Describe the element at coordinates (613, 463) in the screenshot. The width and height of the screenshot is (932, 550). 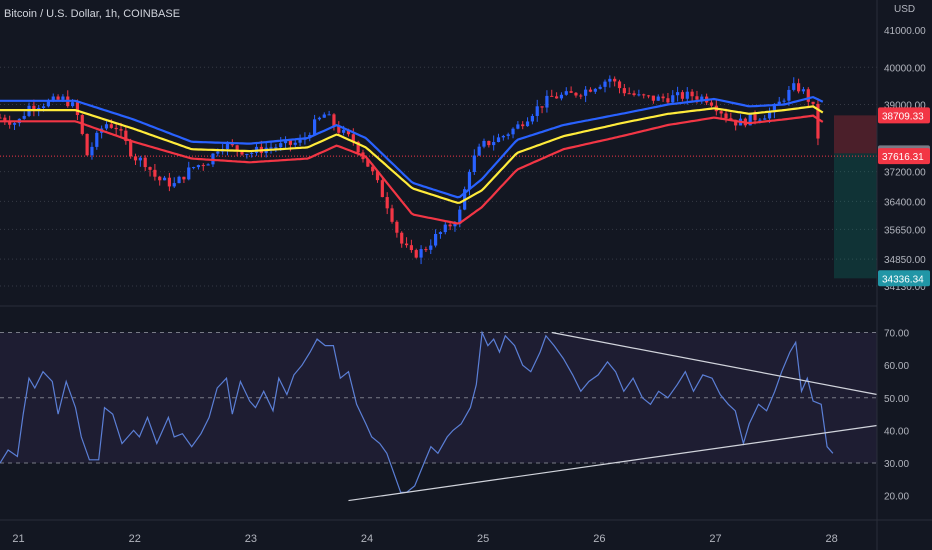
I see `rsi-support-trendline` at that location.